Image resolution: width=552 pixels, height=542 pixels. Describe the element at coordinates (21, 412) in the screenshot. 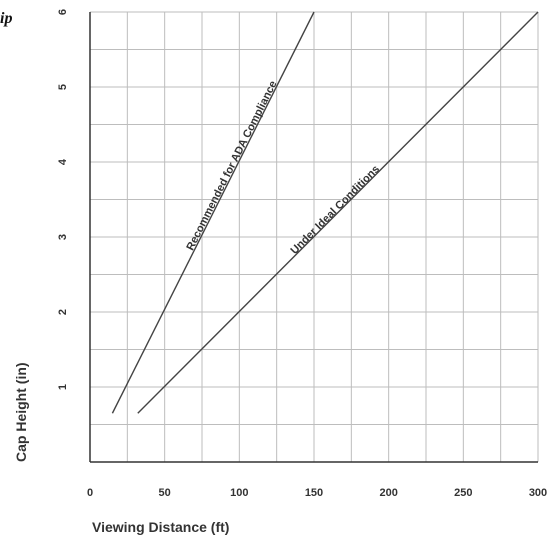

I see `y-axis-title: Cap Height (in)` at that location.